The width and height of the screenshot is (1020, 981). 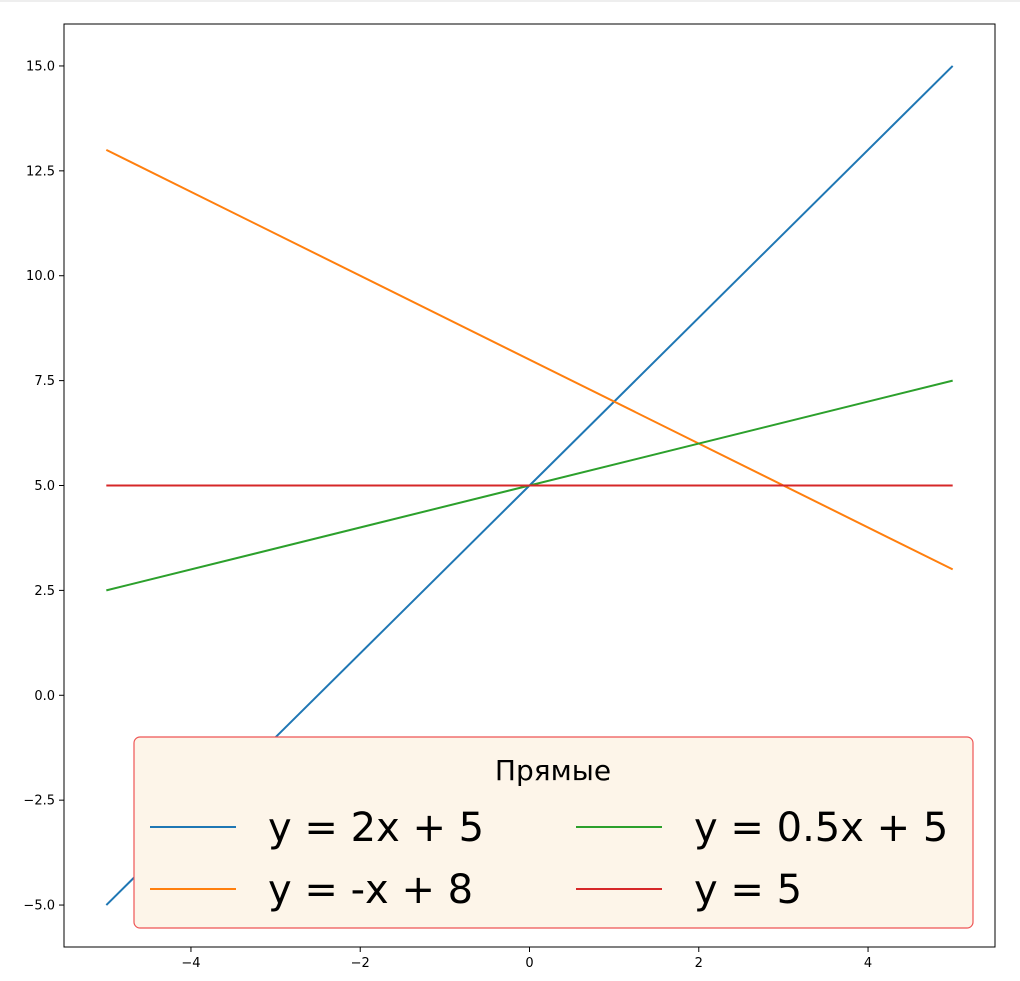 What do you see at coordinates (748, 890) in the screenshot?
I see `legend-label-3: y = 5` at bounding box center [748, 890].